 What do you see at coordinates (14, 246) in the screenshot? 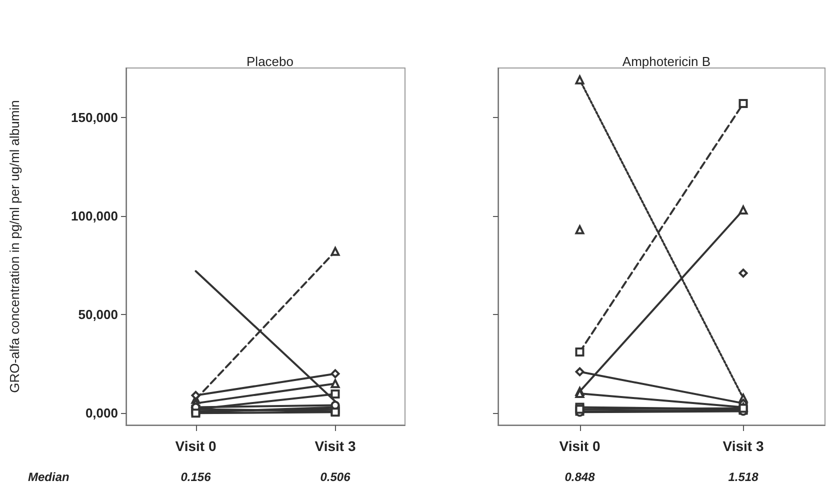
I see `y-axis-title: GRO-alfa concentration in pg/ml per ug/ml albumin` at bounding box center [14, 246].